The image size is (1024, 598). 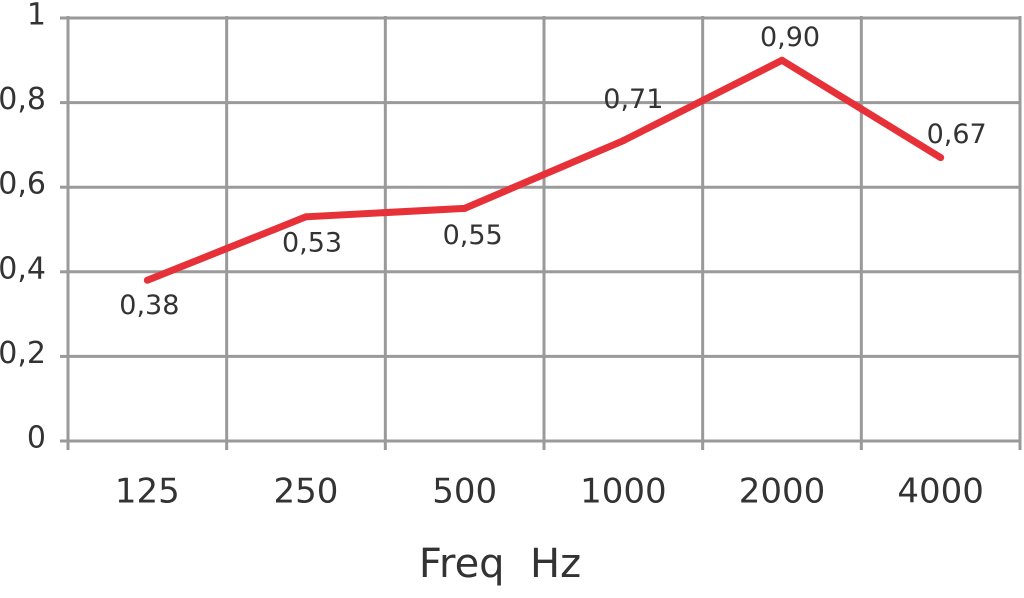 What do you see at coordinates (23, 184) in the screenshot?
I see `y-tick-label: 0,6` at bounding box center [23, 184].